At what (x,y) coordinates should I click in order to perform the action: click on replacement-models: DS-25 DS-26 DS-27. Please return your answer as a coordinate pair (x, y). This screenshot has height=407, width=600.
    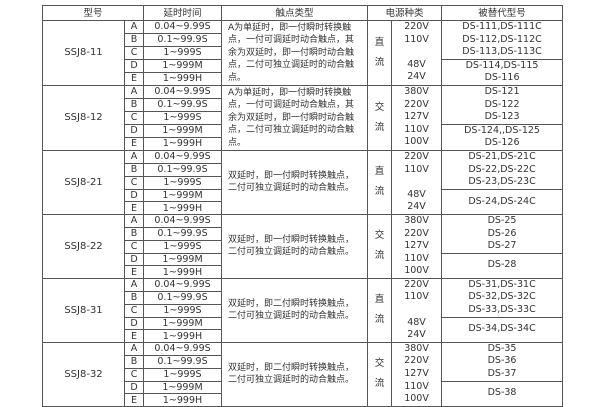
    Looking at the image, I should click on (502, 233).